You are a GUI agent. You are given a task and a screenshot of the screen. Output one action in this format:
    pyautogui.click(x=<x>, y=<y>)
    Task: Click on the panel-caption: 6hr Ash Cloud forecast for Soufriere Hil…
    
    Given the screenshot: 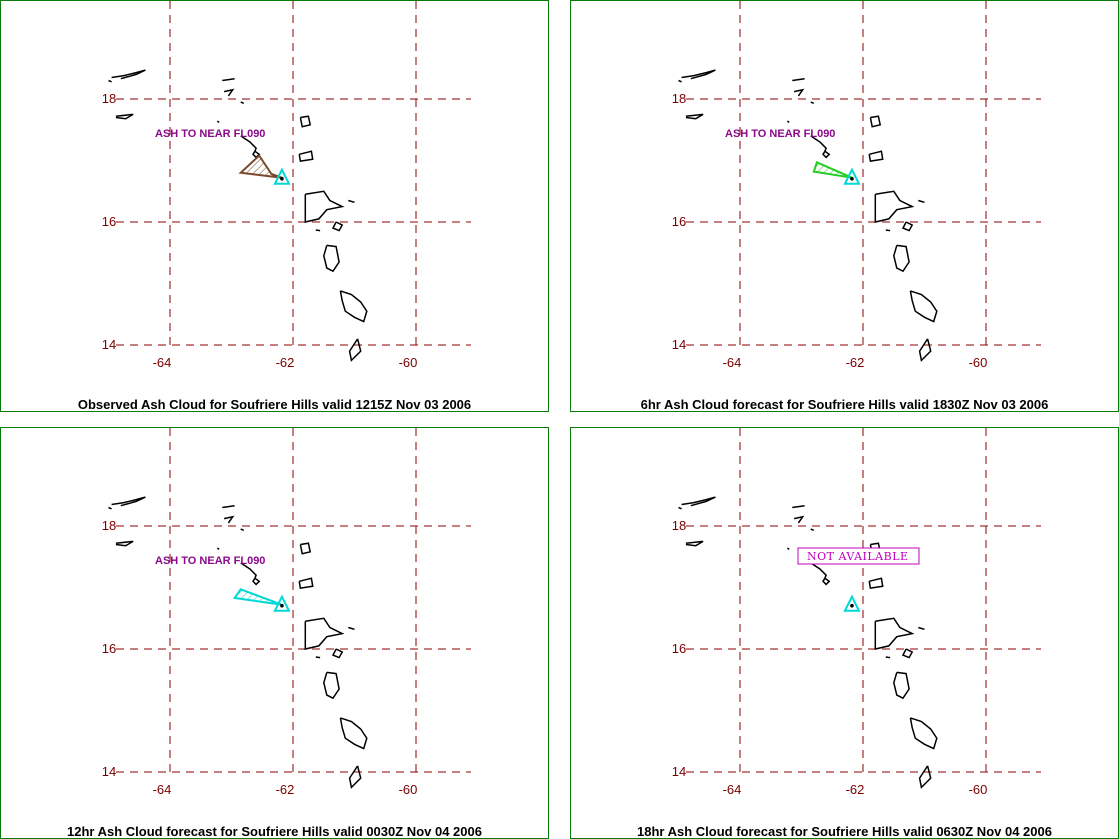 What is the action you would take?
    pyautogui.click(x=844, y=404)
    